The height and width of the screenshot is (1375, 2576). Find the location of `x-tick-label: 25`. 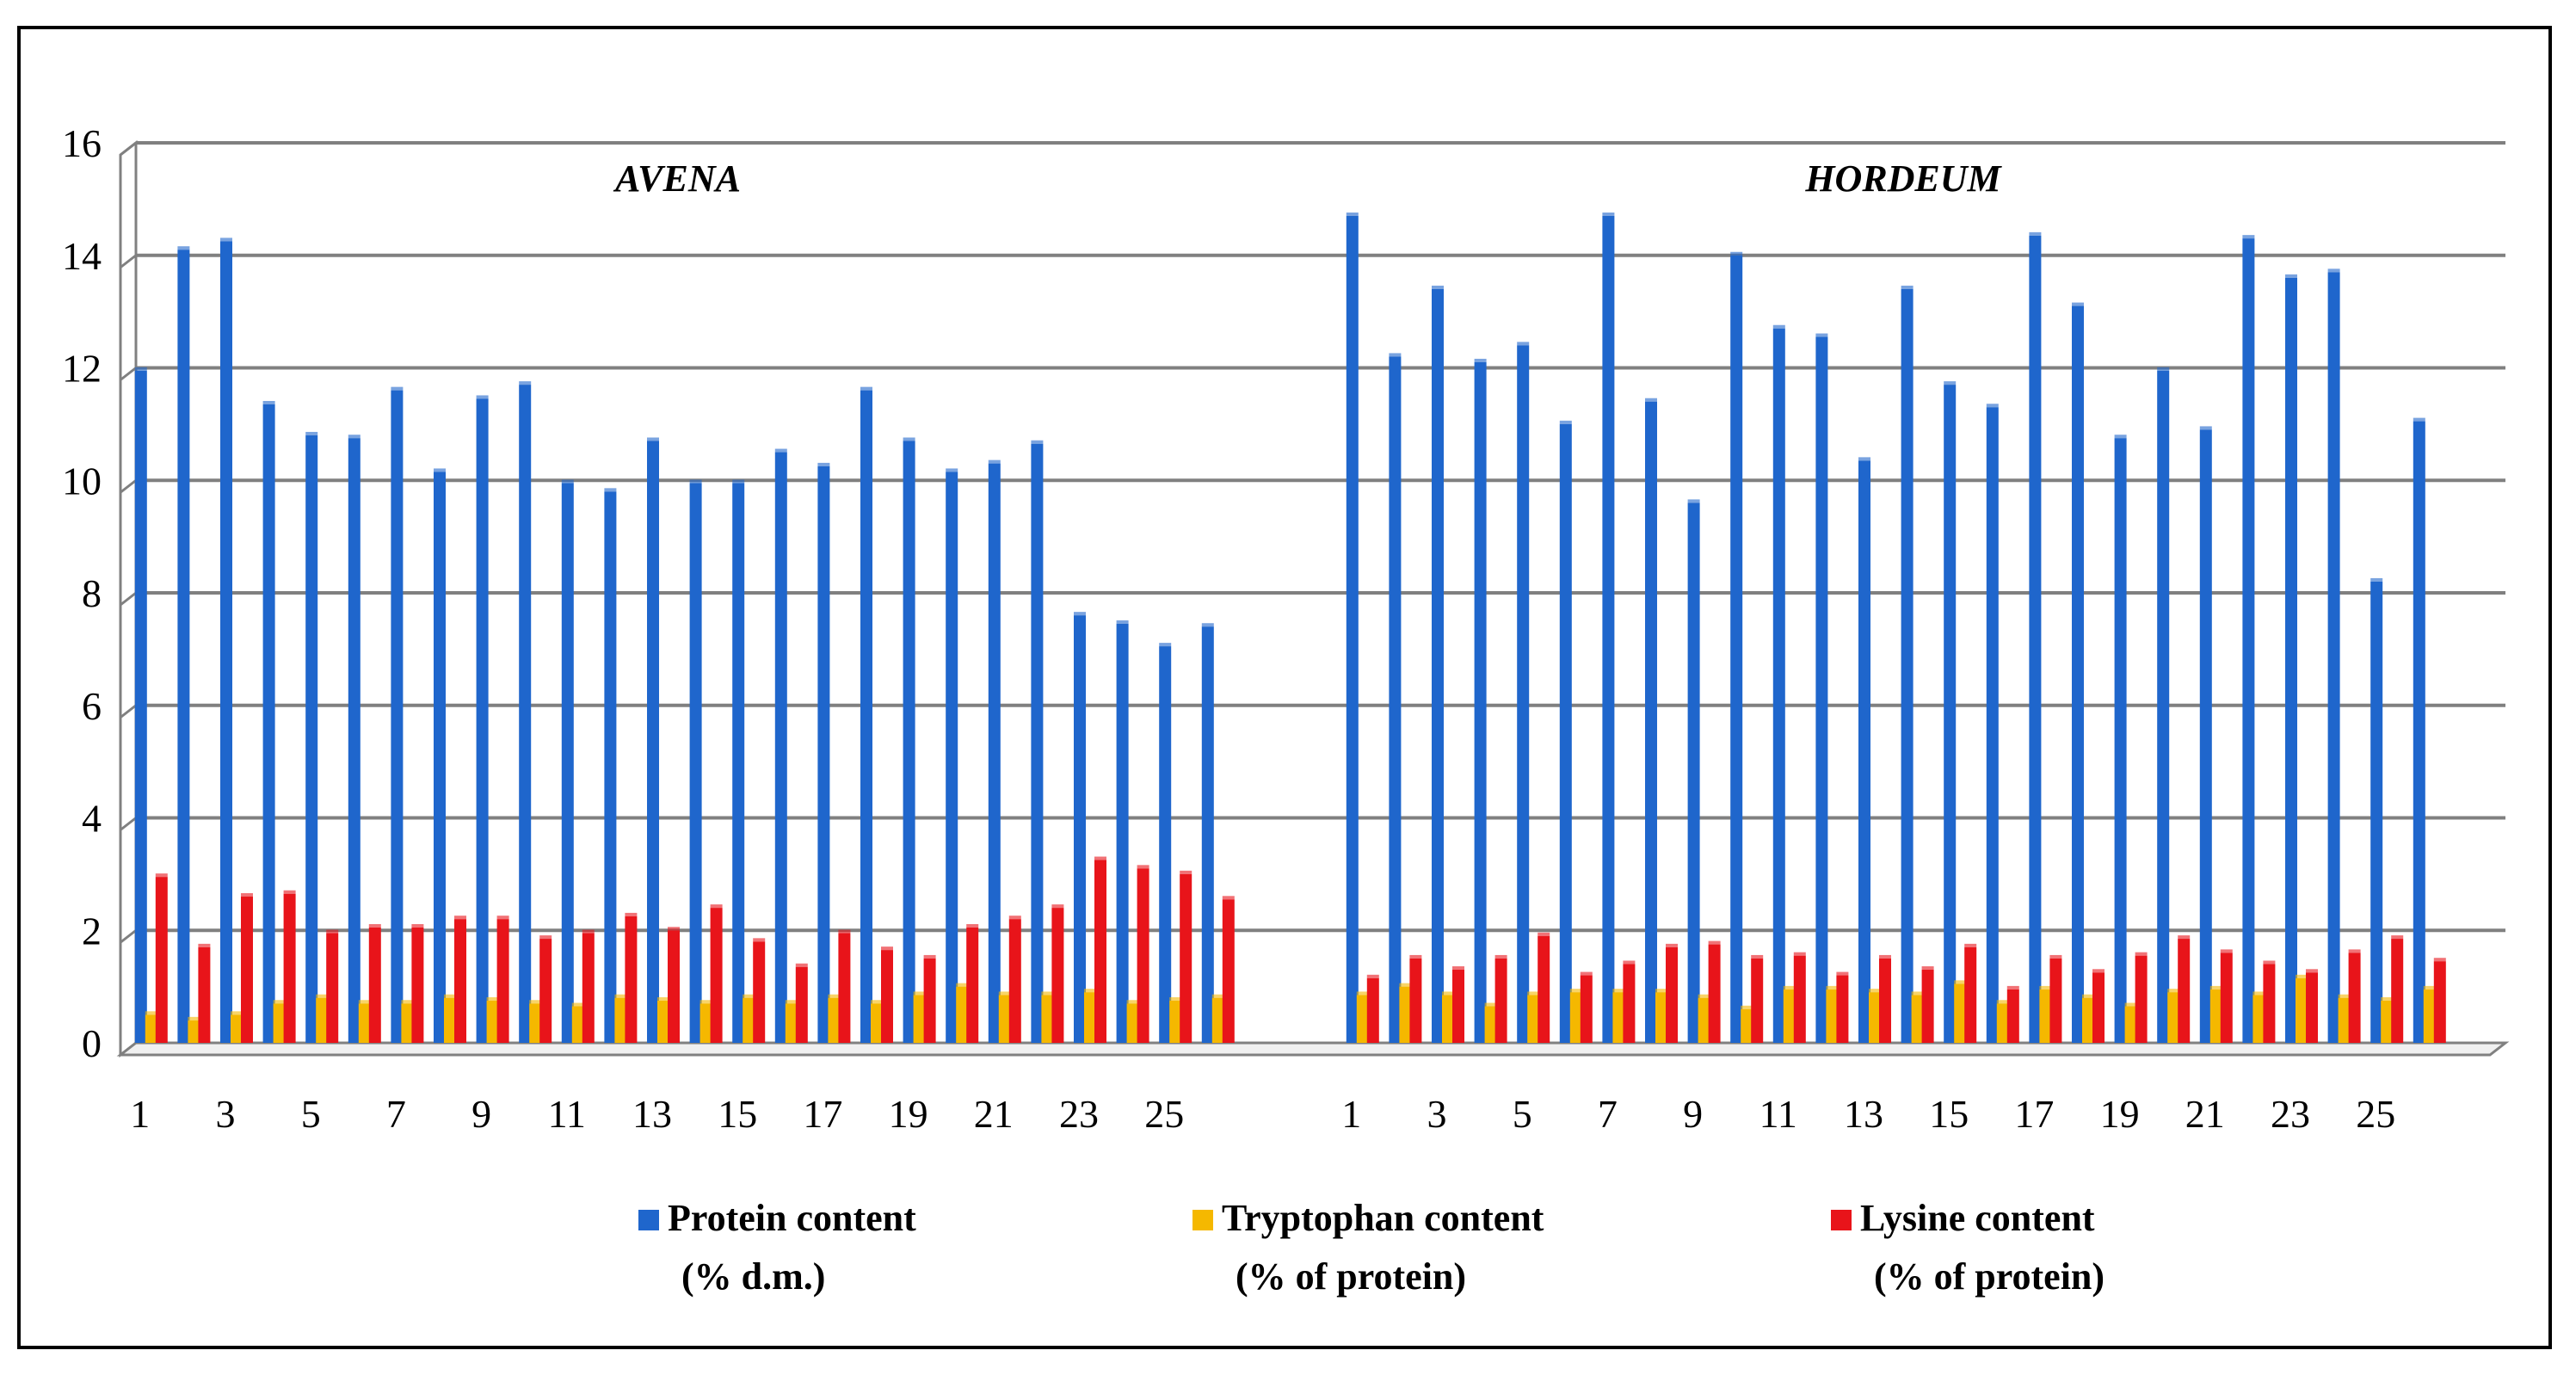

x-tick-label: 25 is located at coordinates (1164, 1114).